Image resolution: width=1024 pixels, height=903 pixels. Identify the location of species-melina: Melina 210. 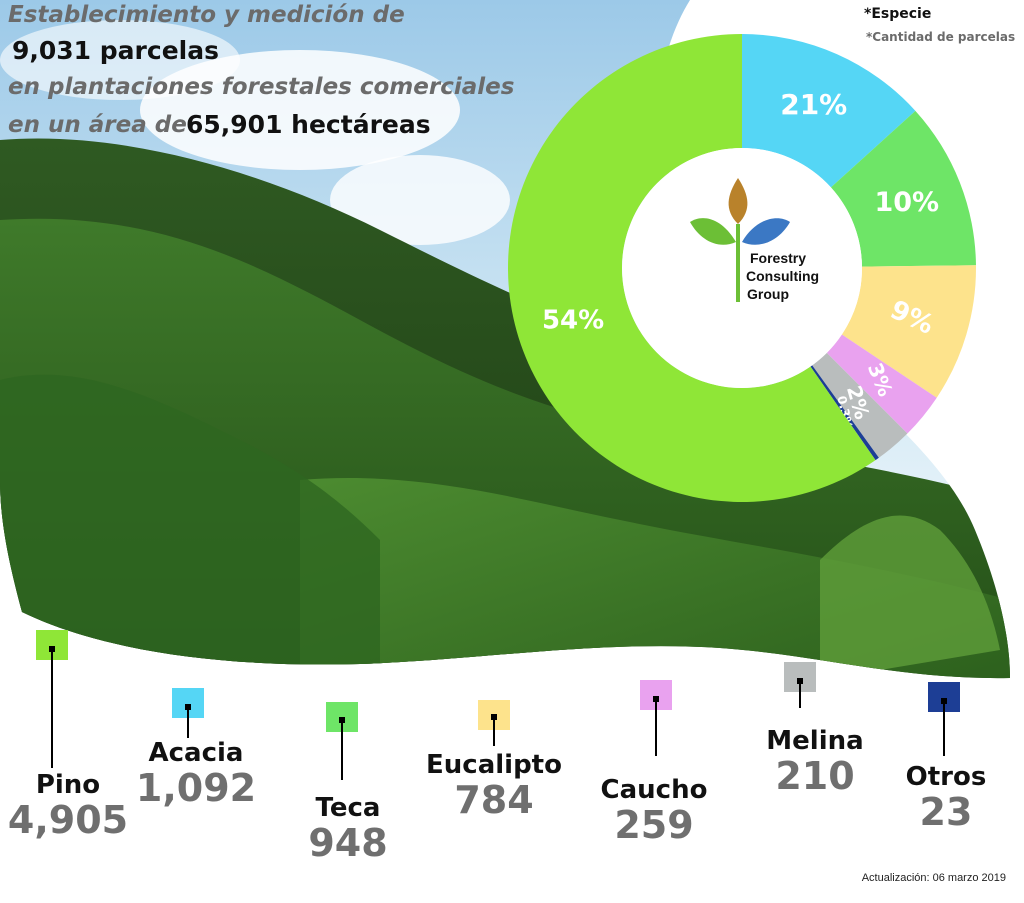
(814, 761).